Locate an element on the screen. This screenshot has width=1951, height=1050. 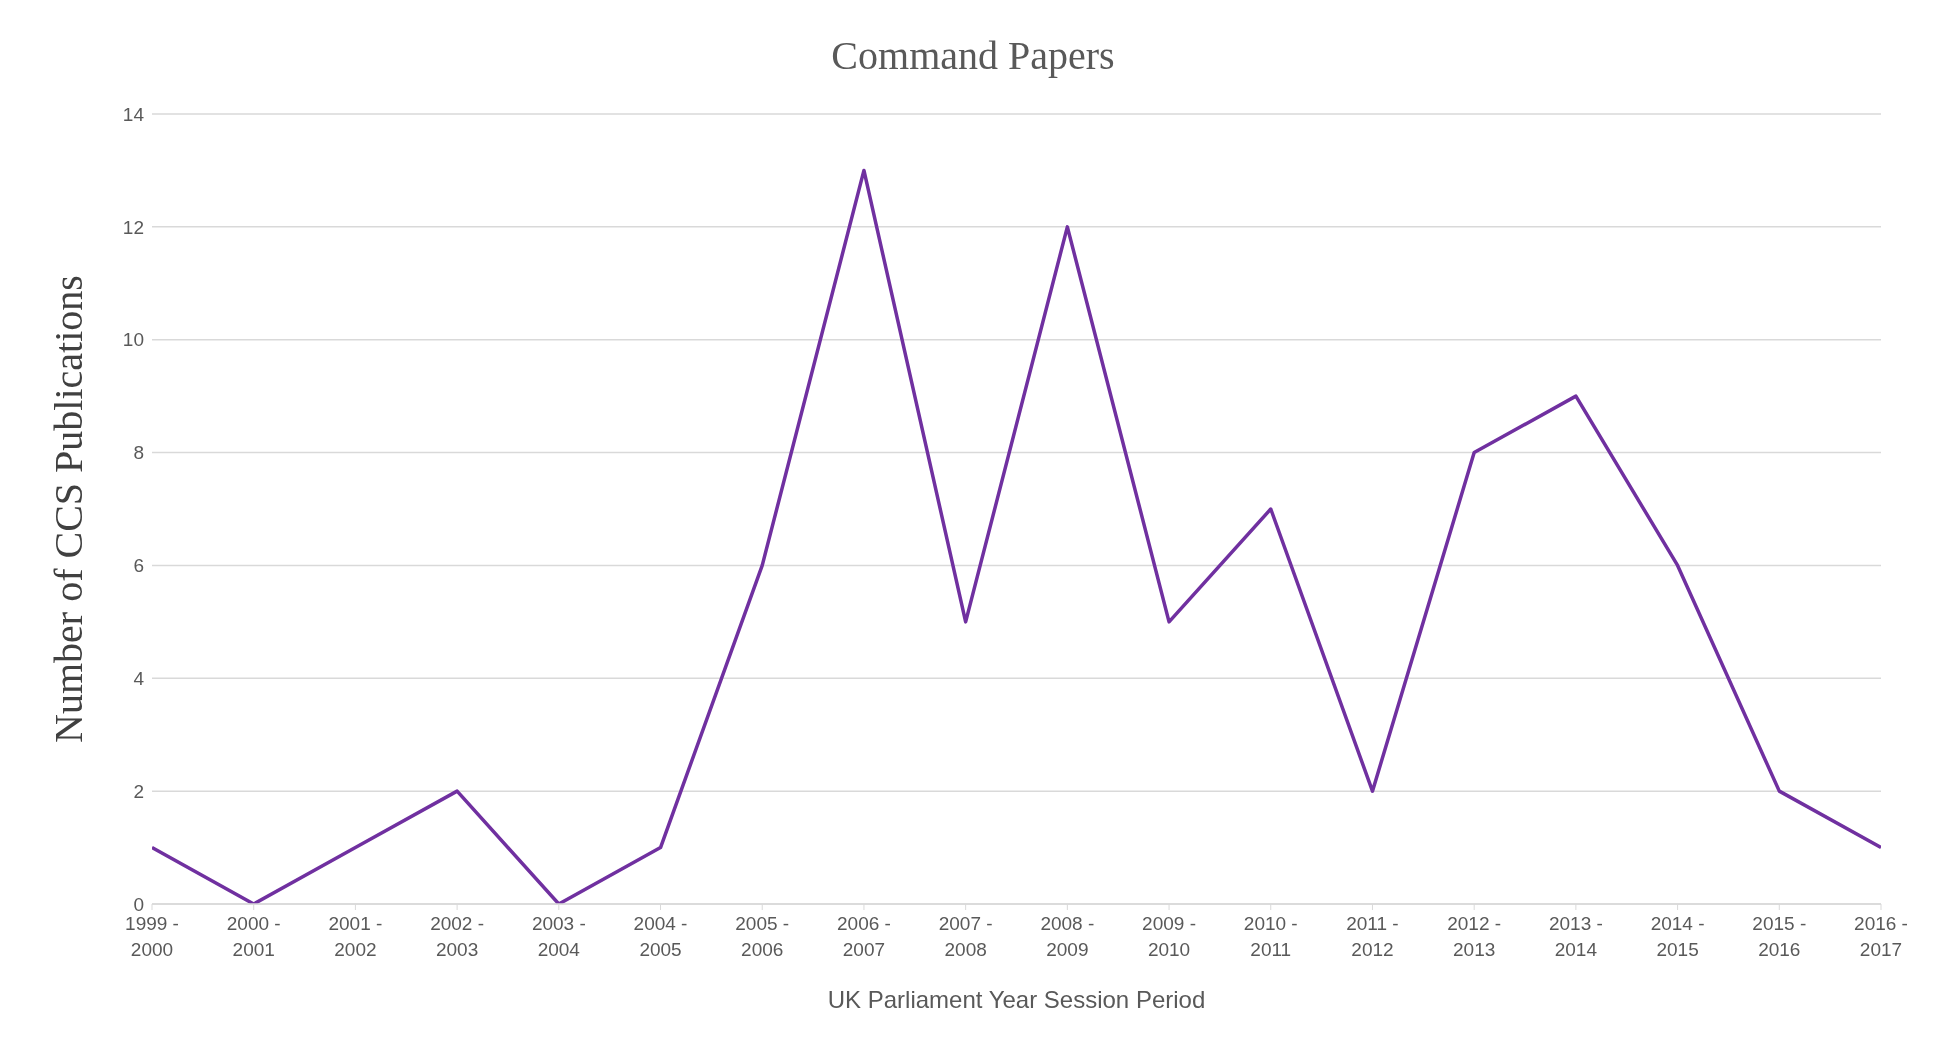
x-tick-label: 2000 - 2001 is located at coordinates (253, 936).